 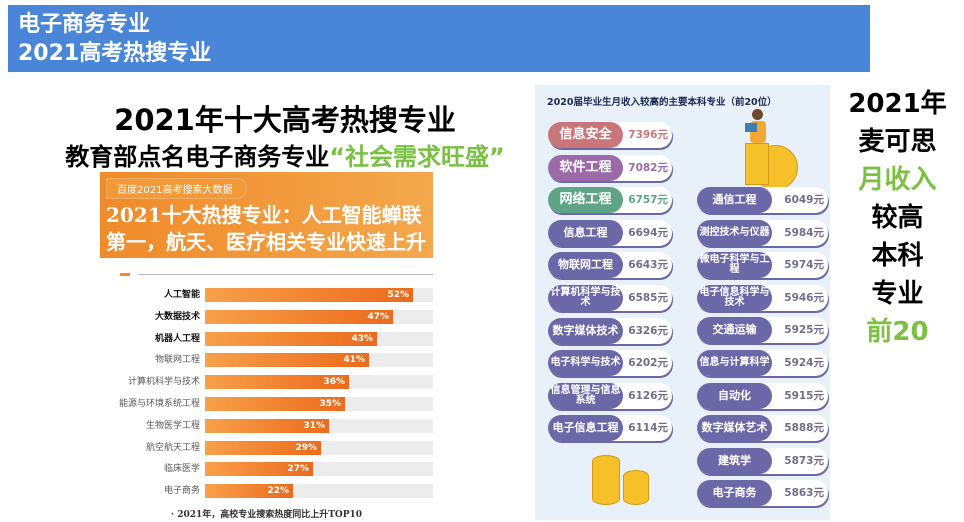 I want to click on income-value: 5873元, so click(x=804, y=460).